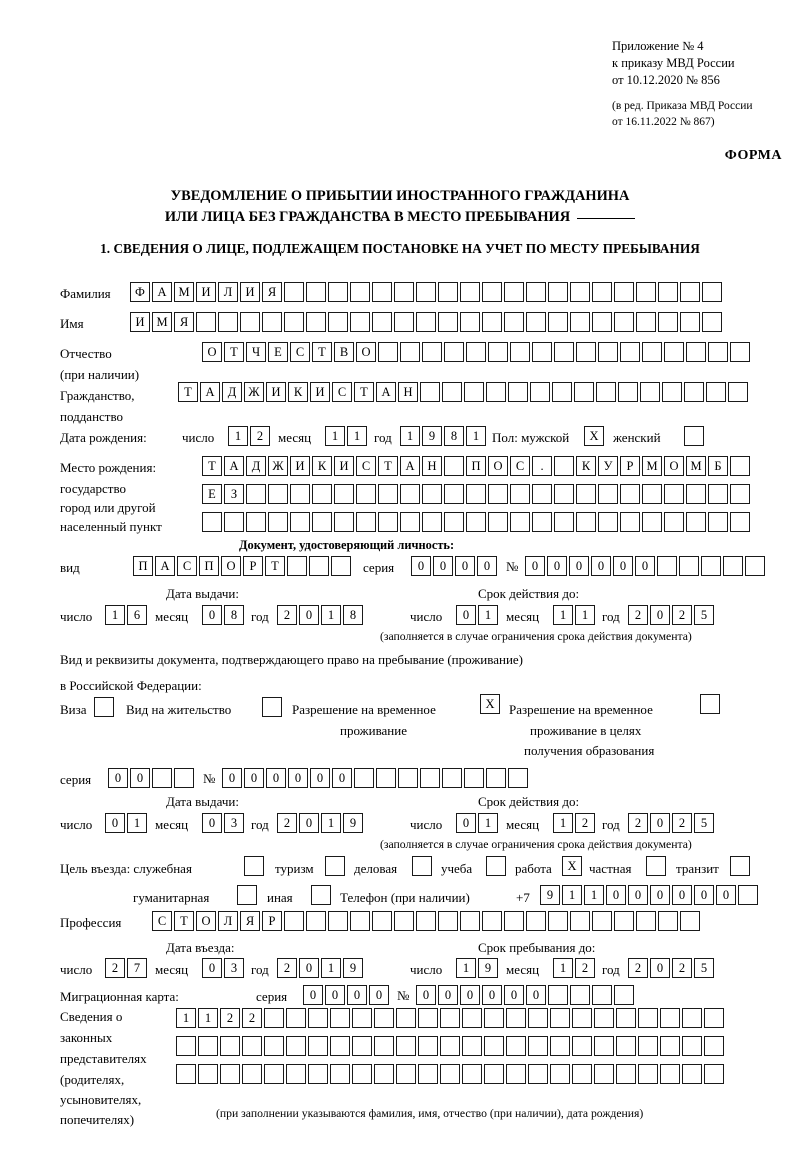 This screenshot has height=1163, width=800. I want to click on sex-female-checkbox, so click(694, 436).